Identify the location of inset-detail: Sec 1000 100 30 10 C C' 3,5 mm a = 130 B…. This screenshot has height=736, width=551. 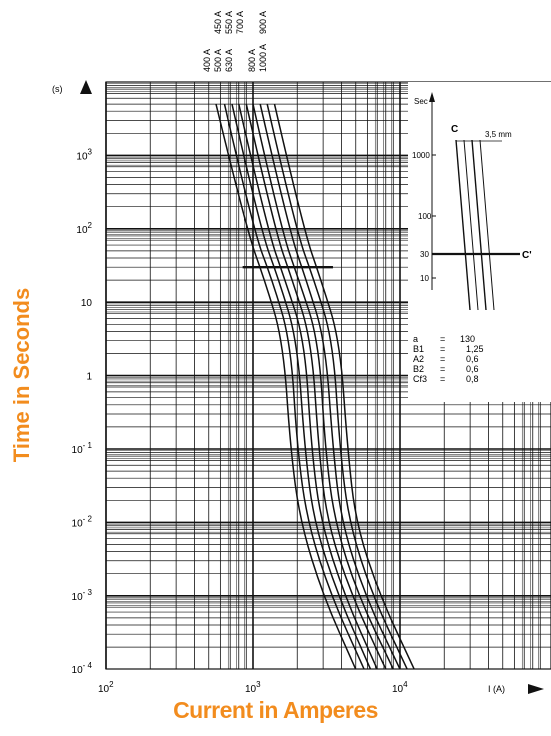
(479, 242).